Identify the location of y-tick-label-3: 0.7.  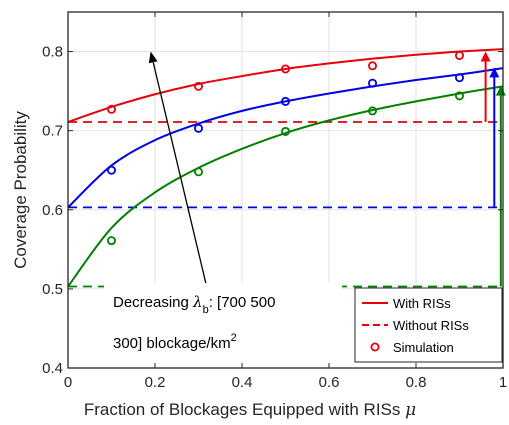
(52, 131).